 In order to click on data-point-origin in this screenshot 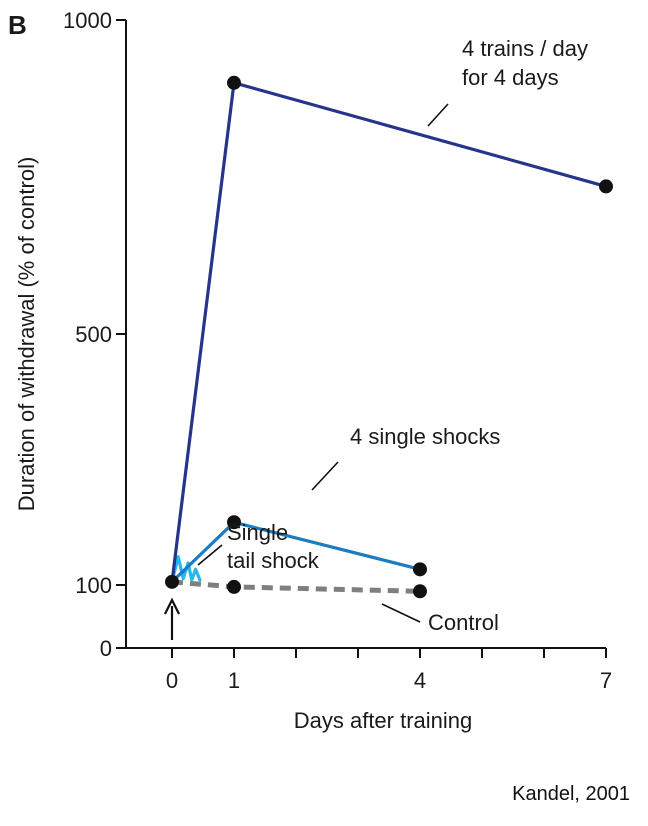, I will do `click(172, 581)`.